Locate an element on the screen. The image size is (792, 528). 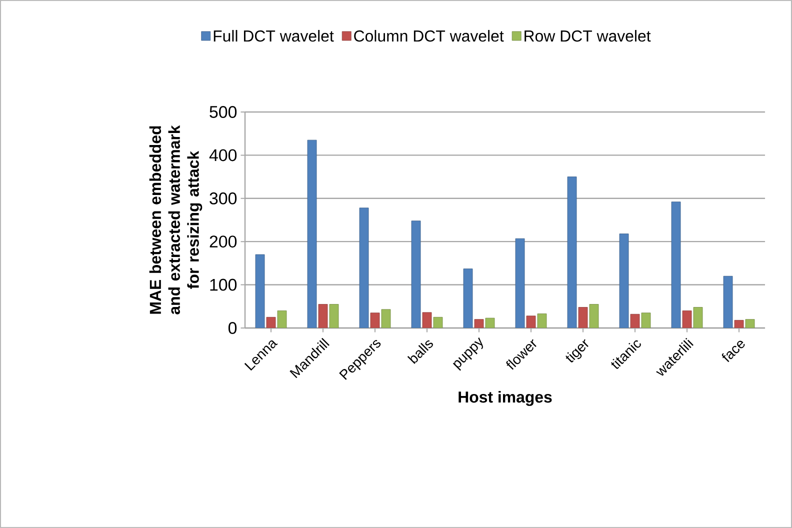
y-axis-title: MAE between embedded and extracted watermark for resizing attack is located at coordinates (175, 219).